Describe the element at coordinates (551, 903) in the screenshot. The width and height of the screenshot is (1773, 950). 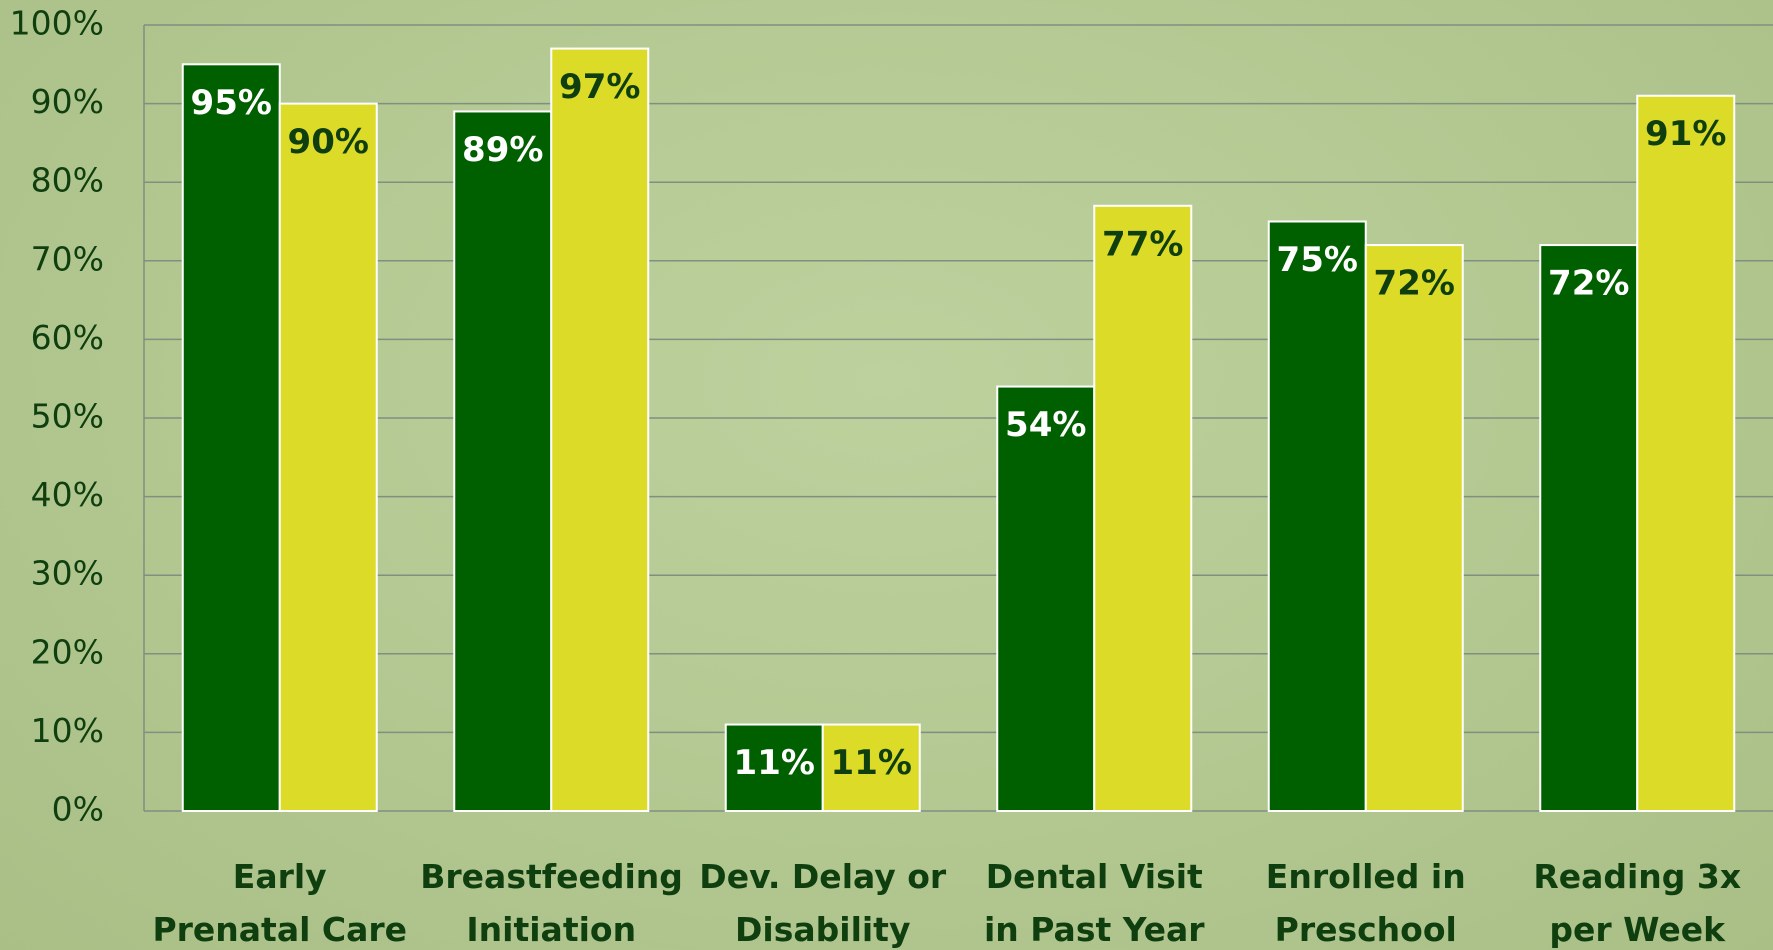
I see `x-tick-label: Breastfeeding Initiation` at that location.